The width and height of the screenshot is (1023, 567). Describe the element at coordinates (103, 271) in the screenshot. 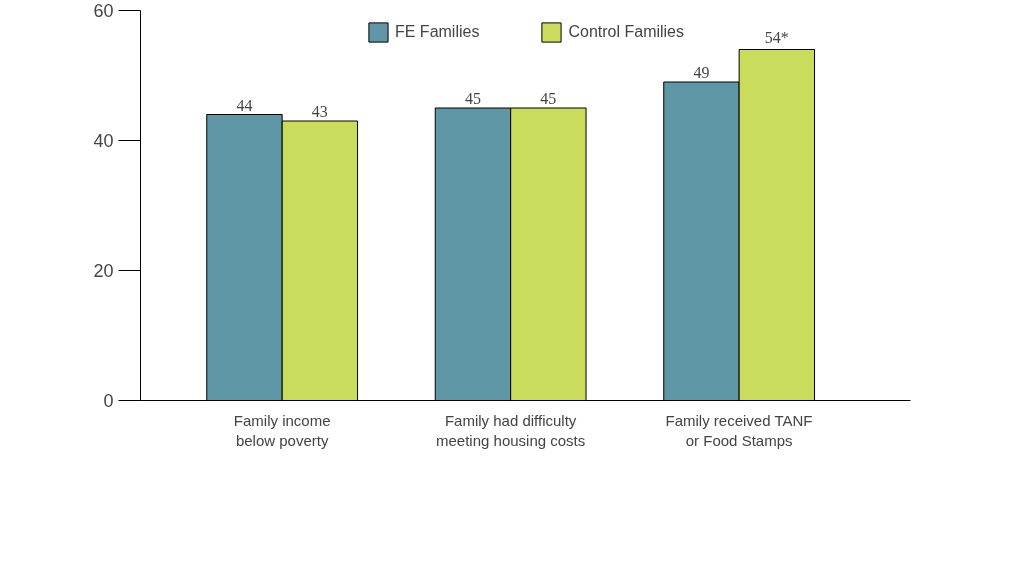

I see `y-tick-label: 20` at that location.